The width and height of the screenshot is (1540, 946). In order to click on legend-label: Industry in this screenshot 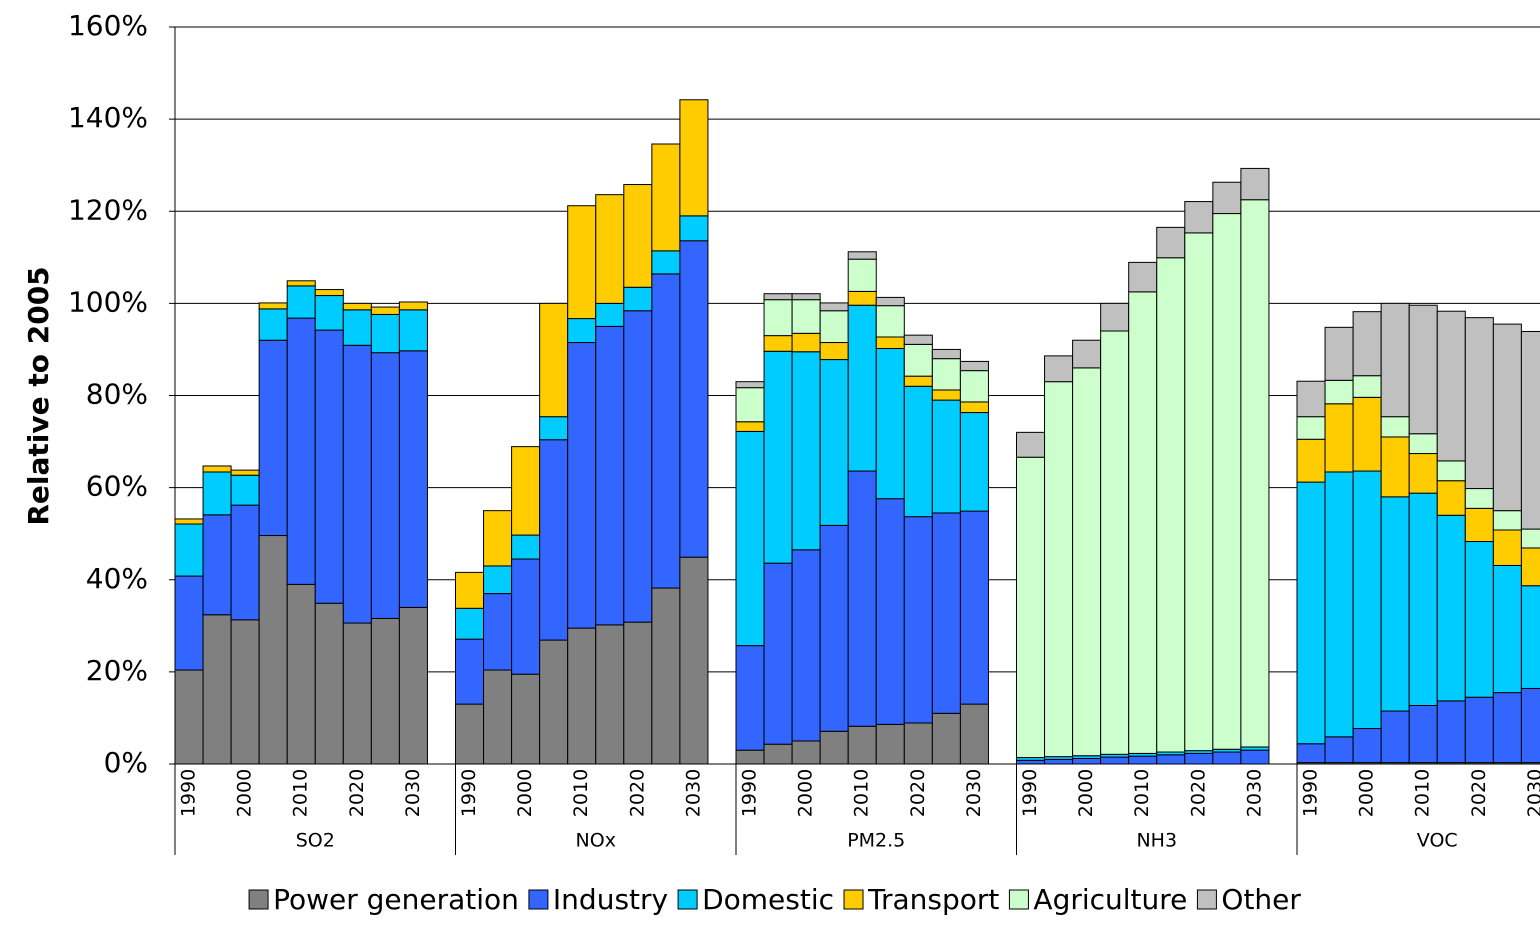, I will do `click(610, 899)`.